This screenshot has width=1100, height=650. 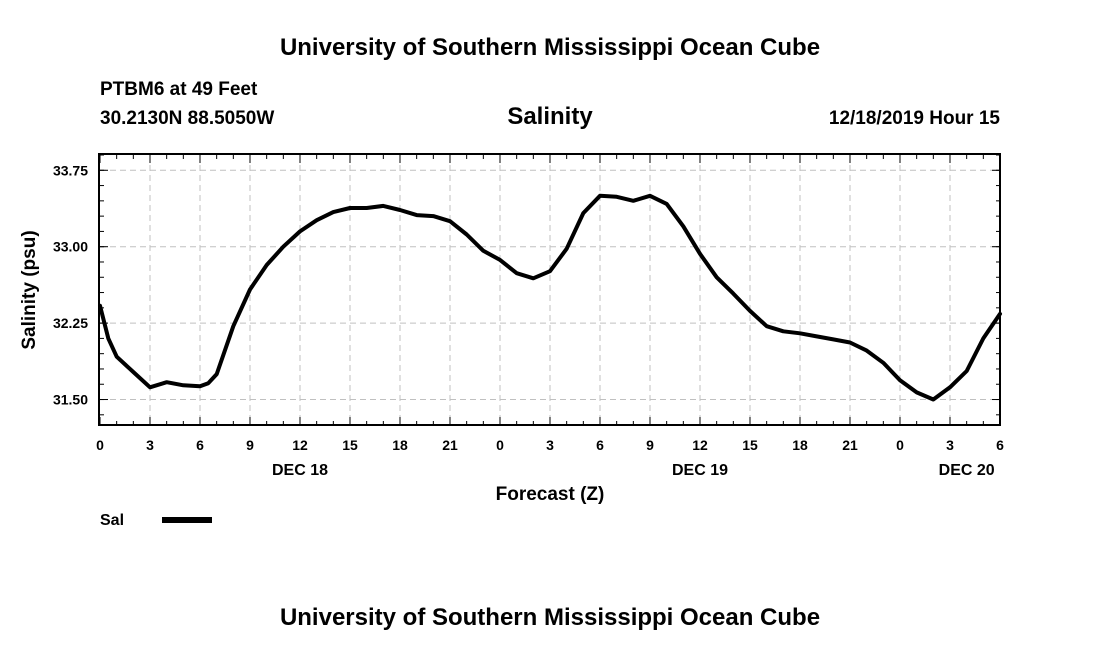 What do you see at coordinates (29, 289) in the screenshot?
I see `y-axis-title: Salinity (psu)` at bounding box center [29, 289].